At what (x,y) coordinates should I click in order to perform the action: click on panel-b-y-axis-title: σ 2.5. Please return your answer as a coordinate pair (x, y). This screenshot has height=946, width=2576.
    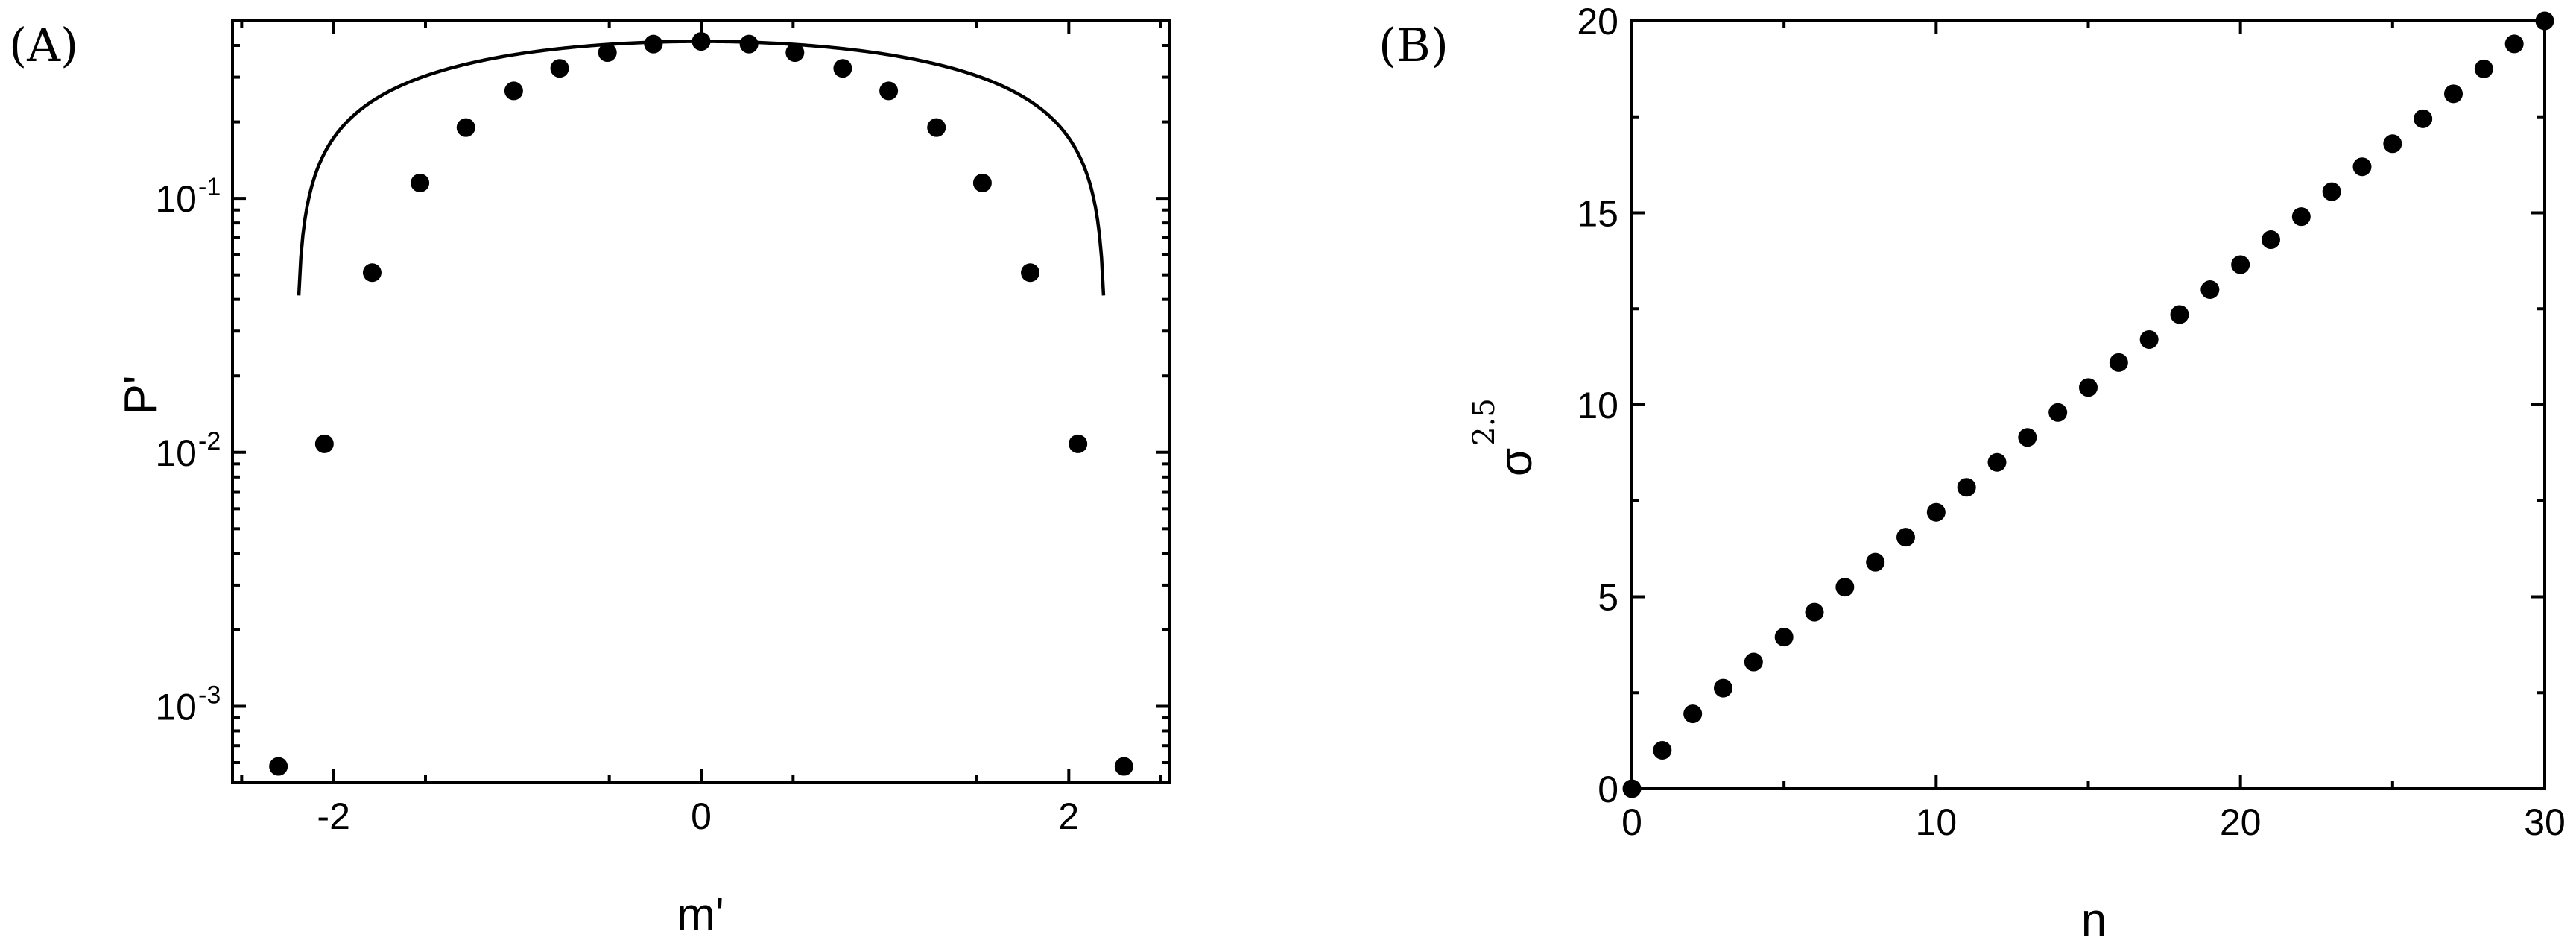
    Looking at the image, I should click on (1504, 437).